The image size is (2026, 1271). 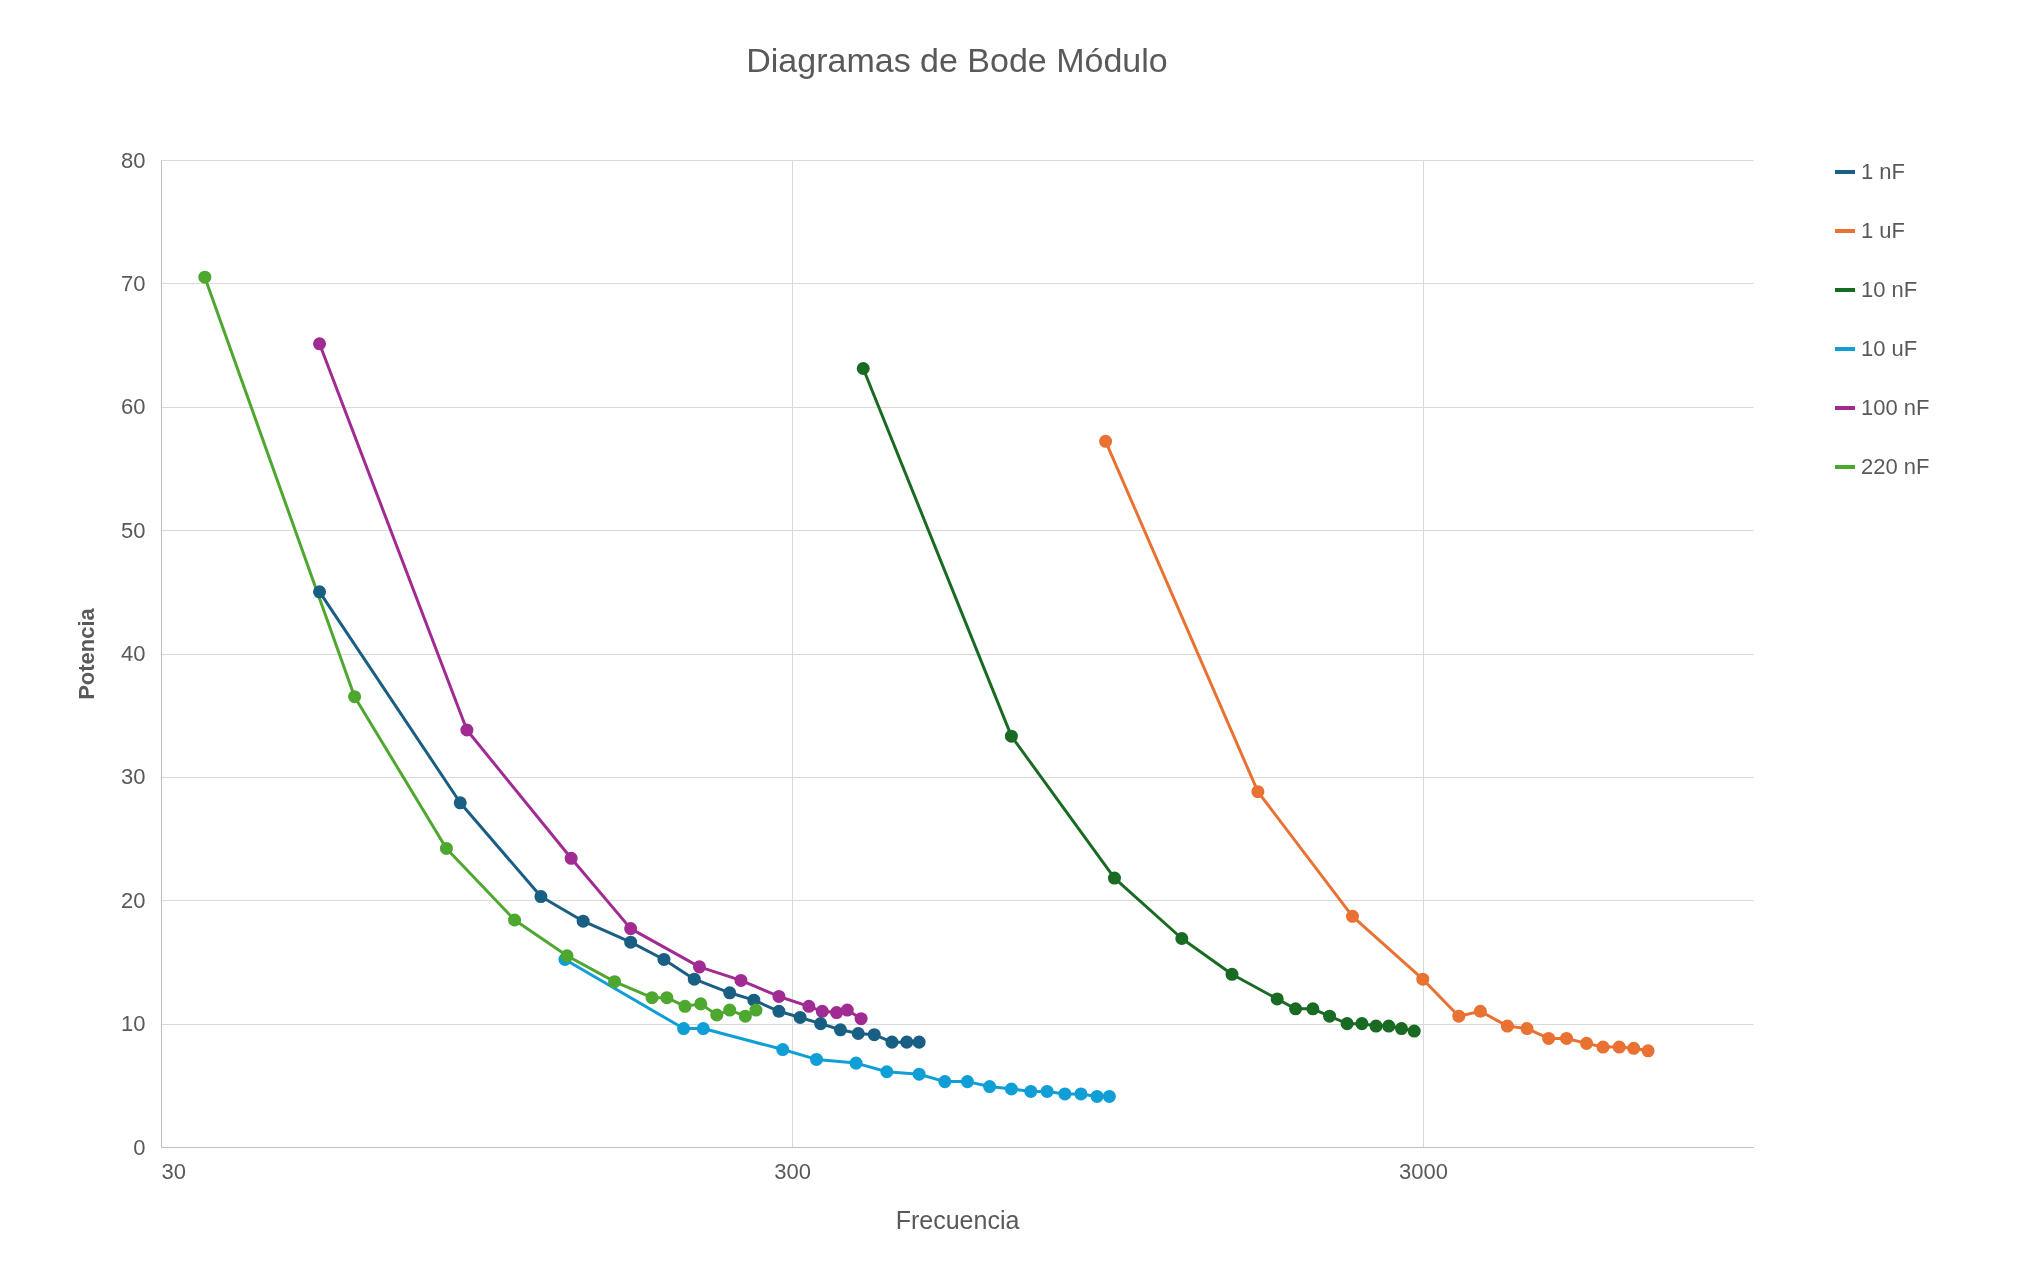 I want to click on y-tick-label: 10, so click(x=133, y=1024).